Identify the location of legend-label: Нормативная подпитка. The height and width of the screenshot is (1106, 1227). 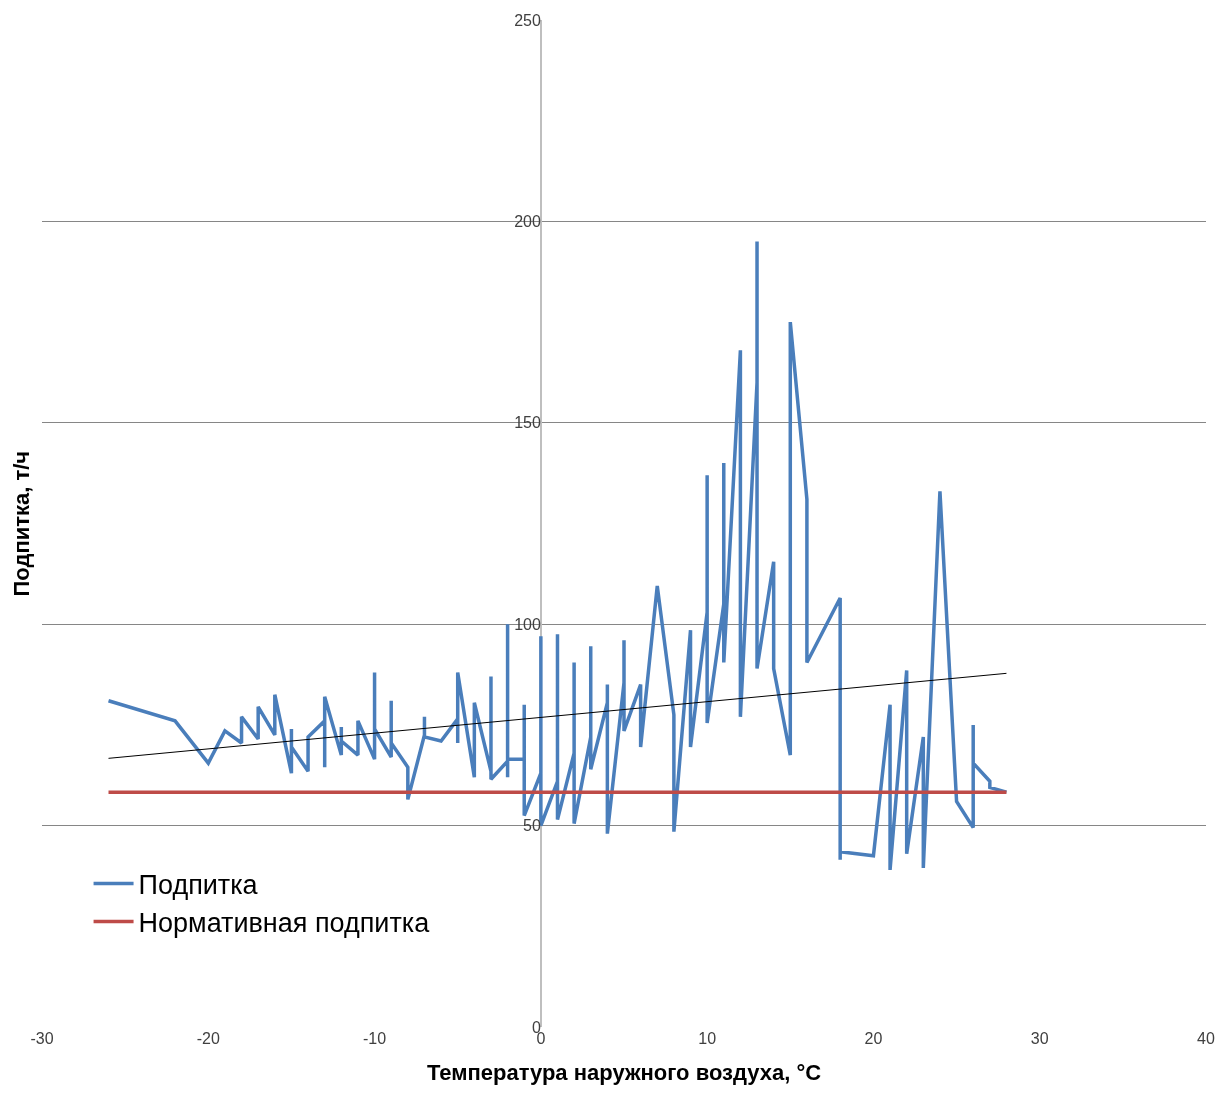
(284, 923).